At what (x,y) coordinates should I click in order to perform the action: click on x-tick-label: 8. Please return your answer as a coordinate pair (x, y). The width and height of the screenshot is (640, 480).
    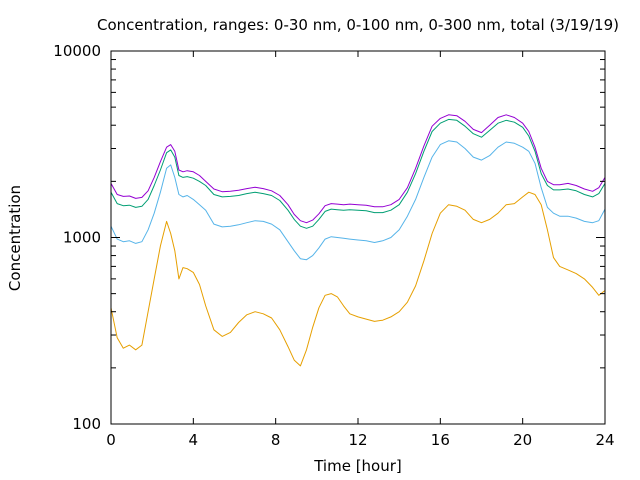
    Looking at the image, I should click on (276, 440).